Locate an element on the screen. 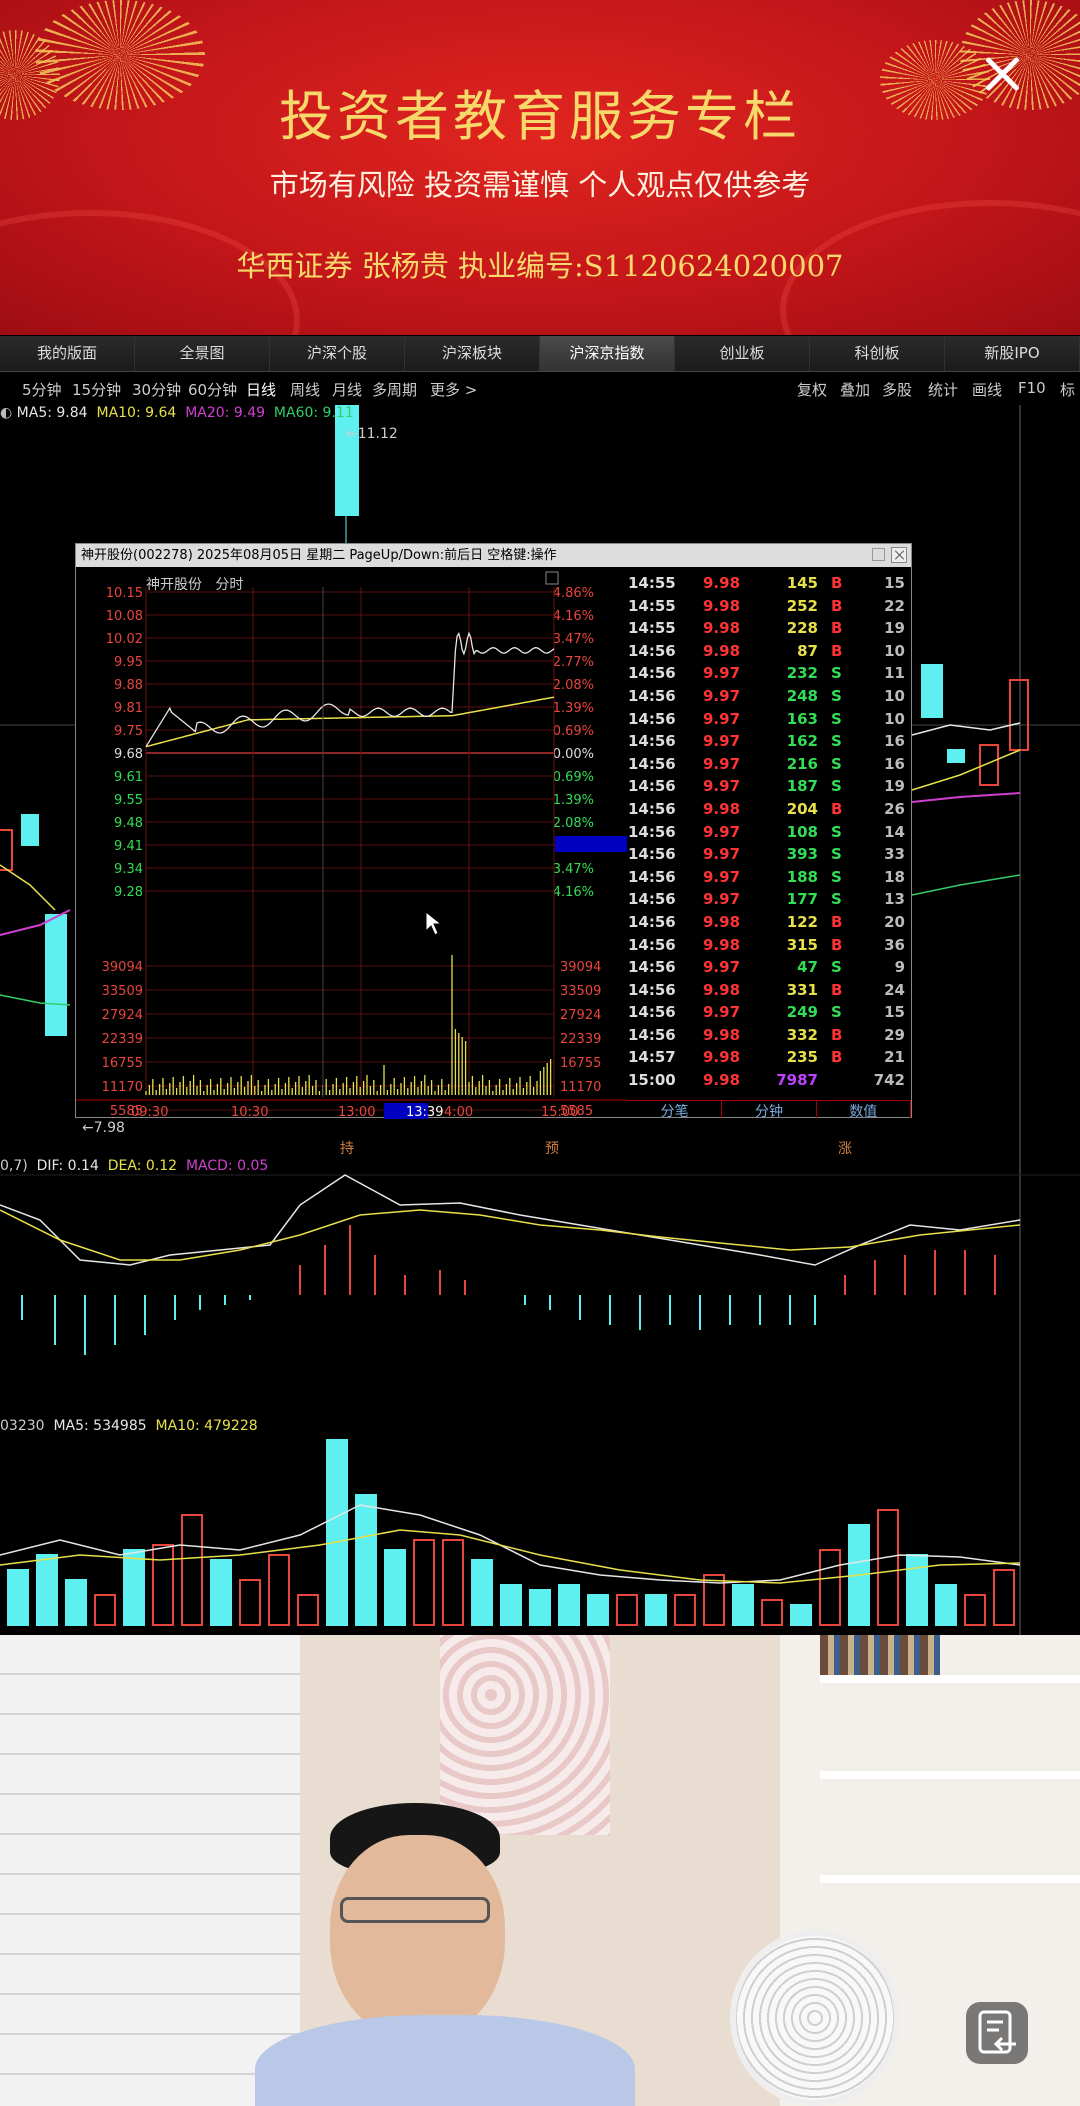 This screenshot has width=1080, height=2106. percent-axis-label: 0.69% is located at coordinates (573, 777).